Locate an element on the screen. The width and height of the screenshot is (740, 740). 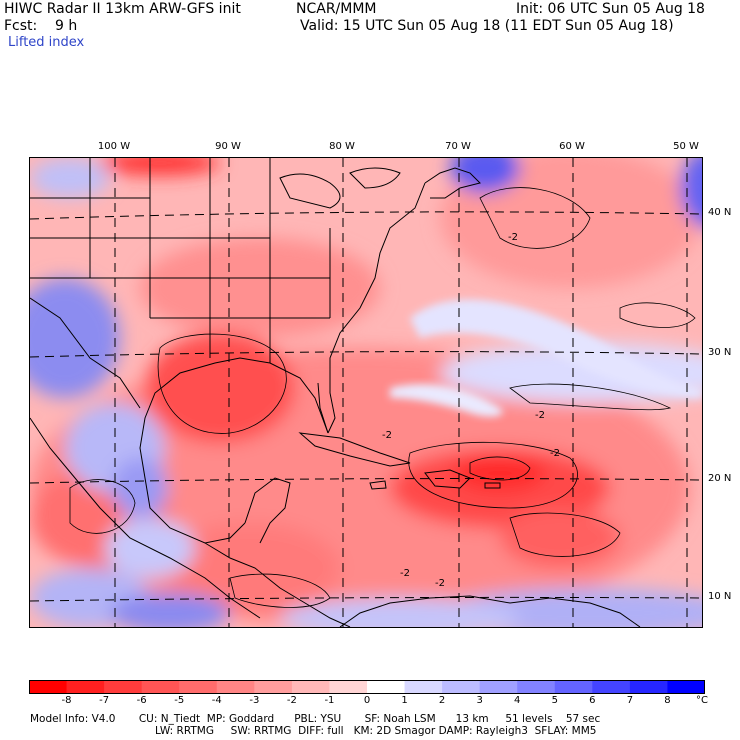
field-name: Lifted index is located at coordinates (46, 42).